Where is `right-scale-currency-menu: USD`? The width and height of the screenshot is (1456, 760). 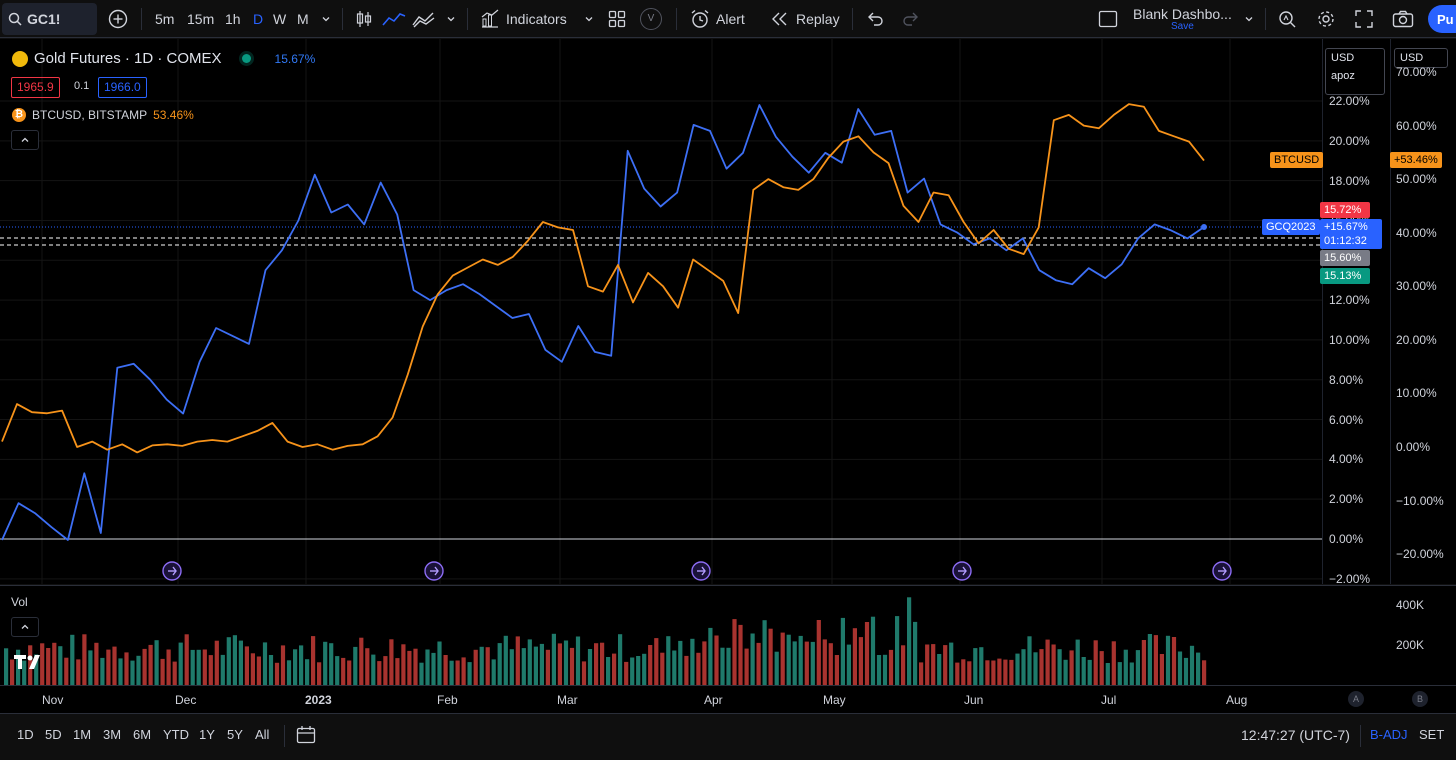 right-scale-currency-menu: USD is located at coordinates (1421, 58).